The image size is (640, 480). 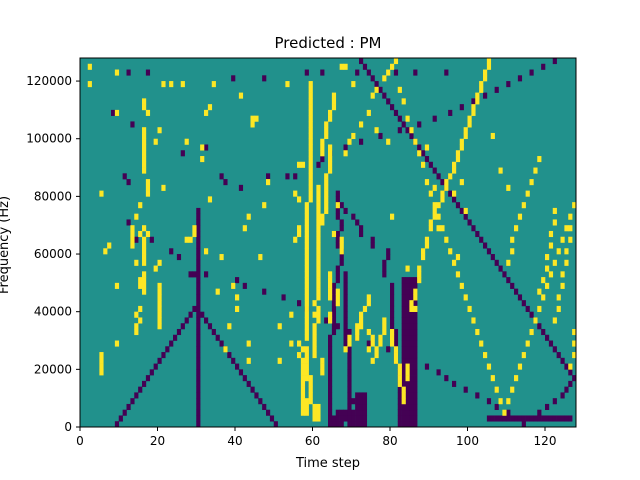 What do you see at coordinates (53, 254) in the screenshot?
I see `y-axis: 0 20000 40000 60000 80000 100000 120000` at bounding box center [53, 254].